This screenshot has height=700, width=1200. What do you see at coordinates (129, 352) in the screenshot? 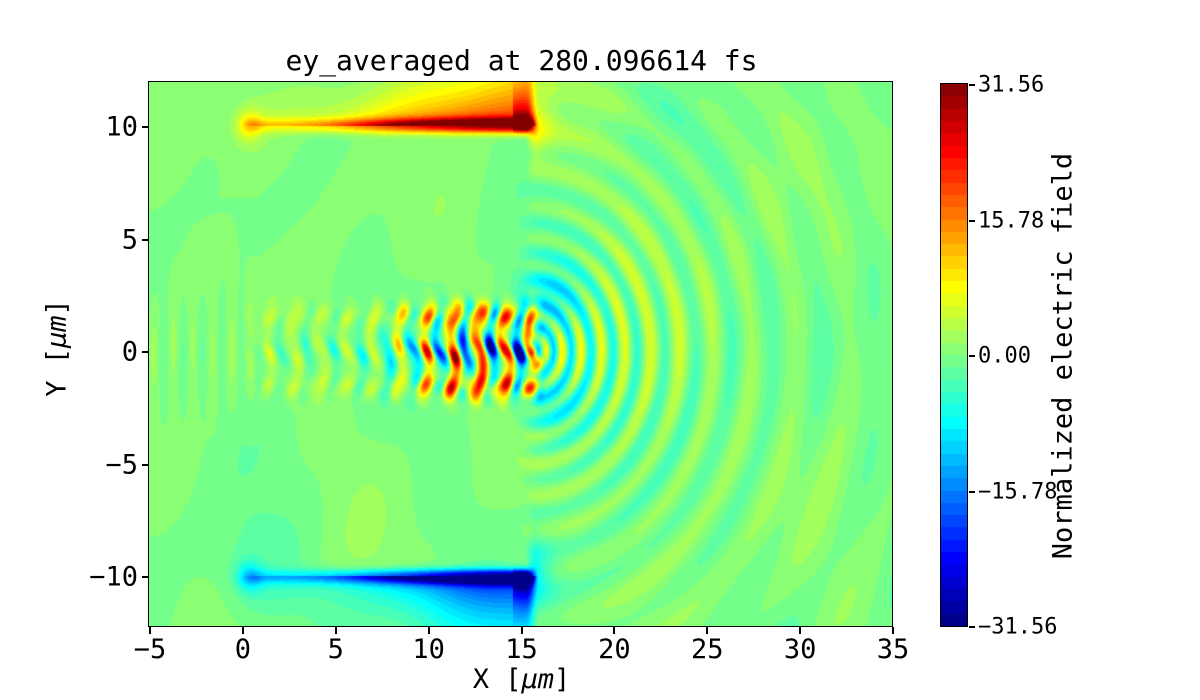
I see `y-tick-label: 0` at bounding box center [129, 352].